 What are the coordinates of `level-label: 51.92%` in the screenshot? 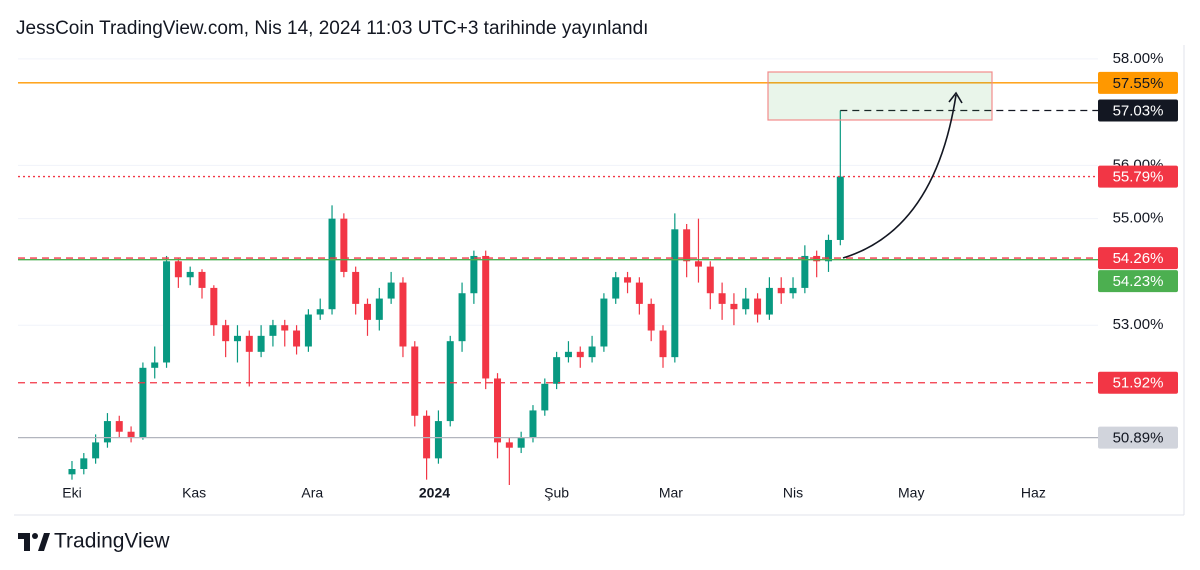 It's located at (1138, 383).